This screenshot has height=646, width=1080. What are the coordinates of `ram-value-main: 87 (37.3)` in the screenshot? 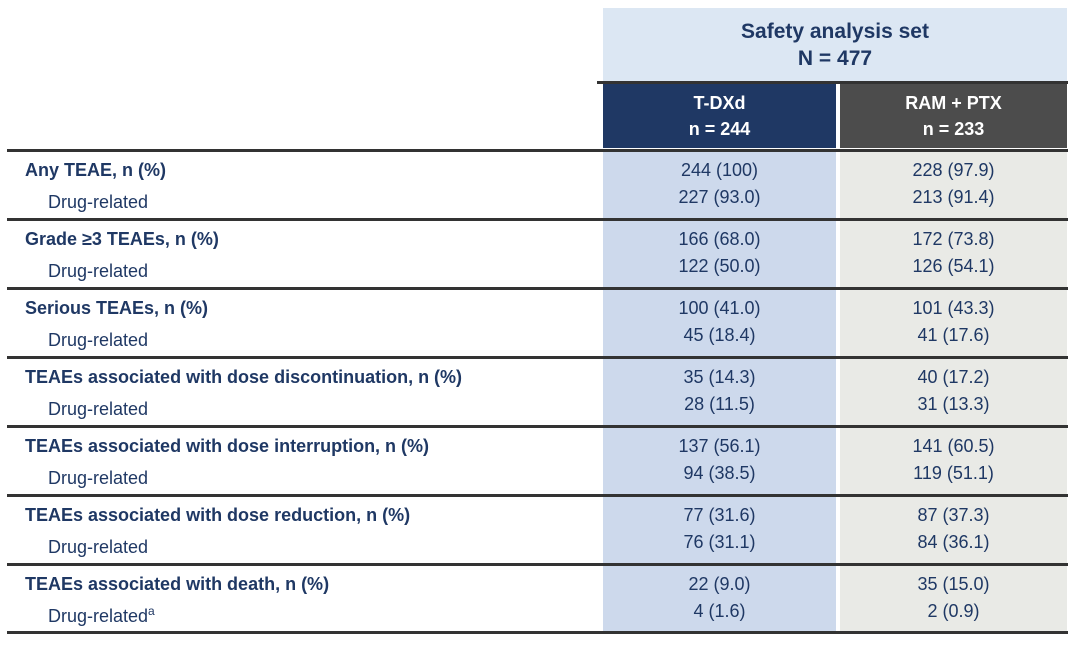 It's located at (953, 515).